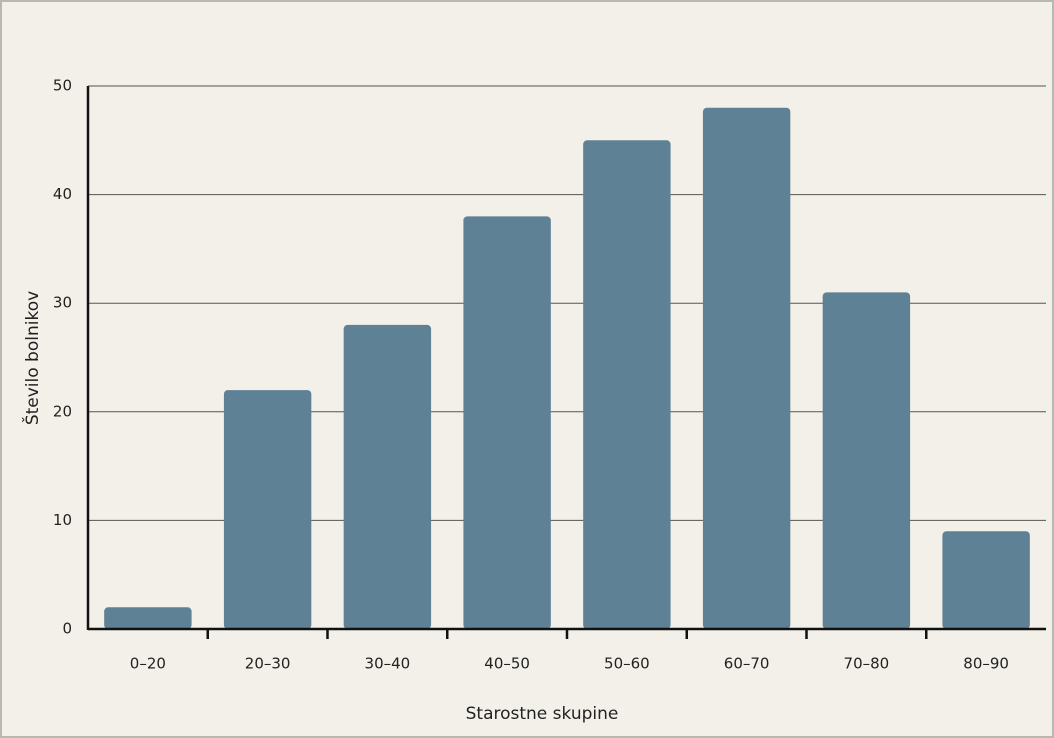 The image size is (1054, 738). What do you see at coordinates (67, 629) in the screenshot?
I see `y-tick-label: 0` at bounding box center [67, 629].